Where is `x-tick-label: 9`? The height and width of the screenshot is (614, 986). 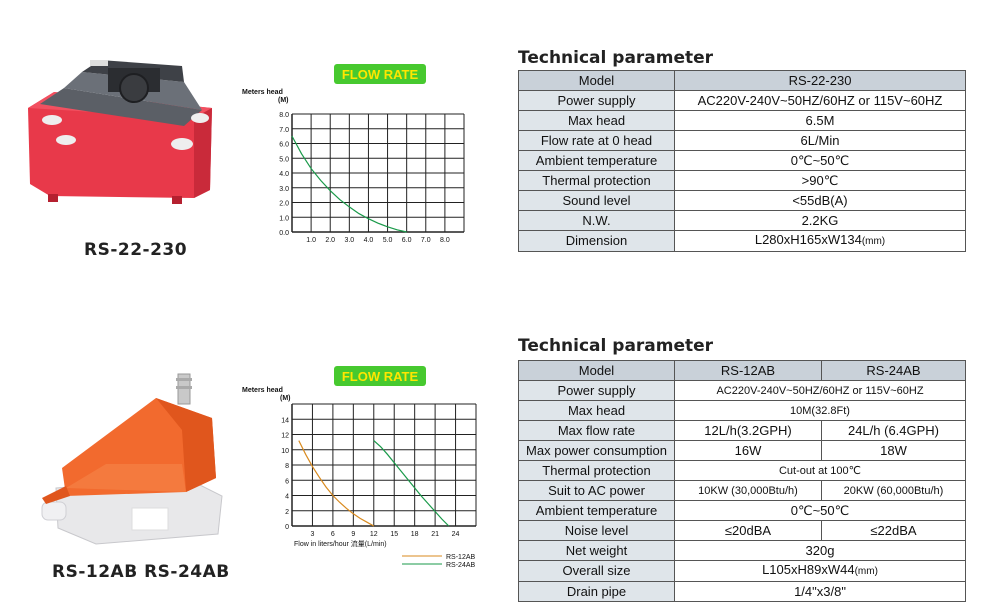
x-tick-label: 9 is located at coordinates (353, 534).